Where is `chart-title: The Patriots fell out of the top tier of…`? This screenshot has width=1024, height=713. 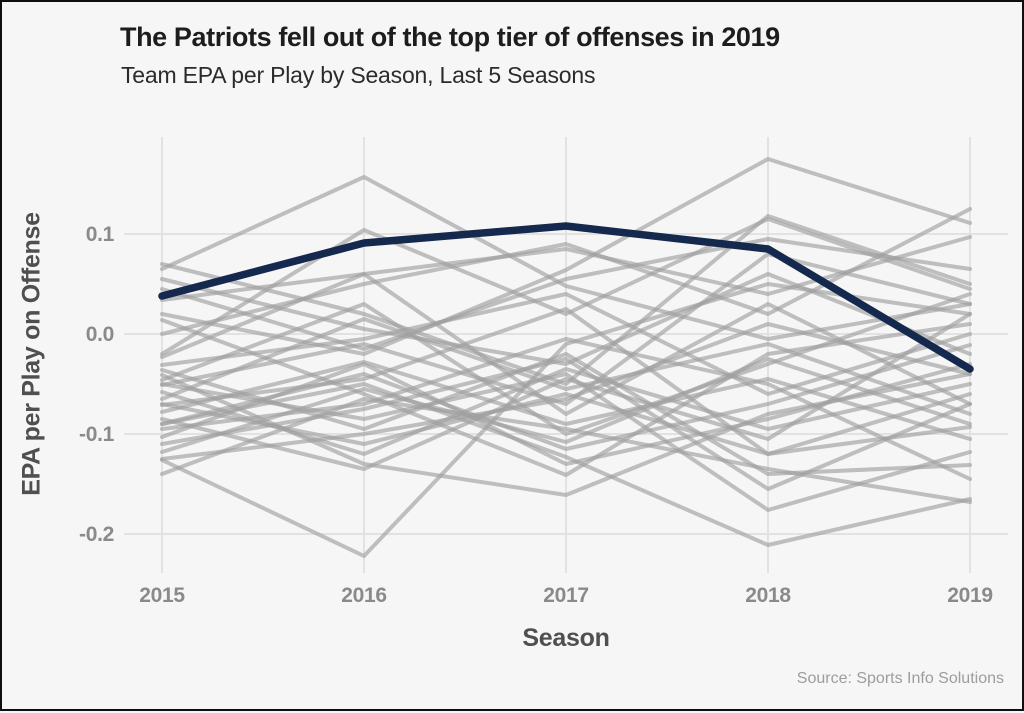
chart-title: The Patriots fell out of the top tier of… is located at coordinates (450, 37).